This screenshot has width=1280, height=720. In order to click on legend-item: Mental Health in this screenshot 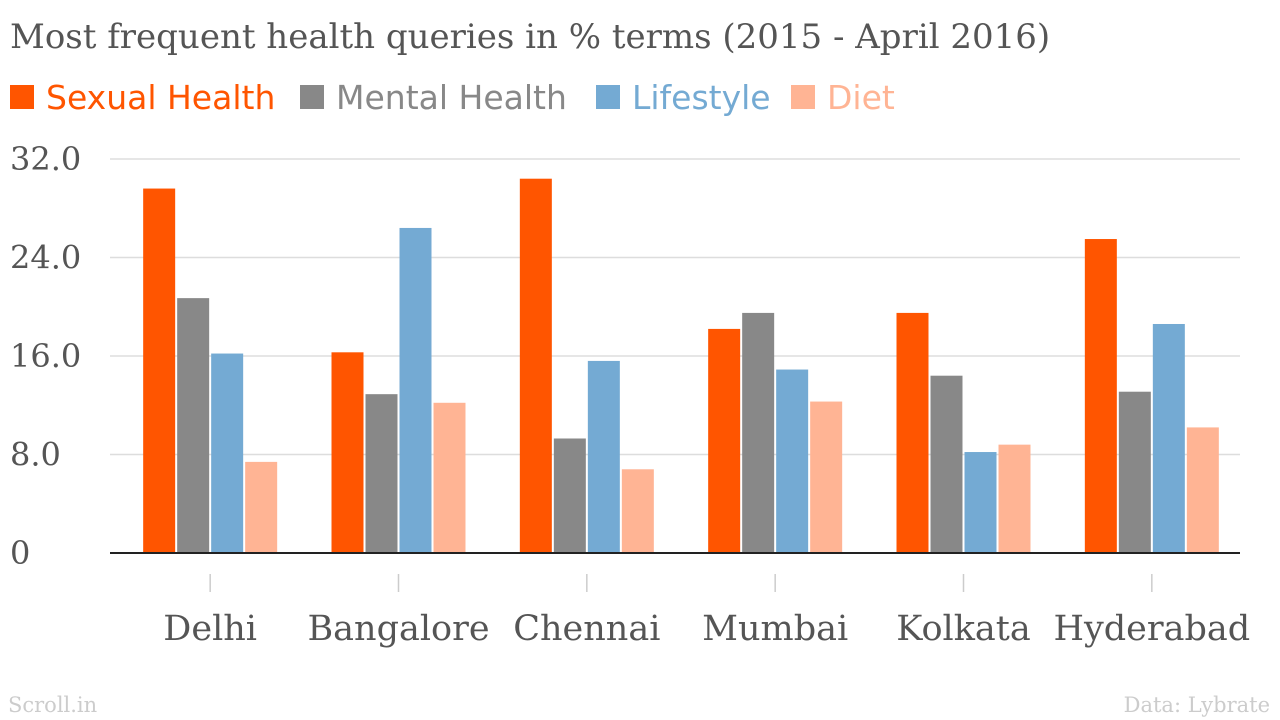, I will do `click(433, 97)`.